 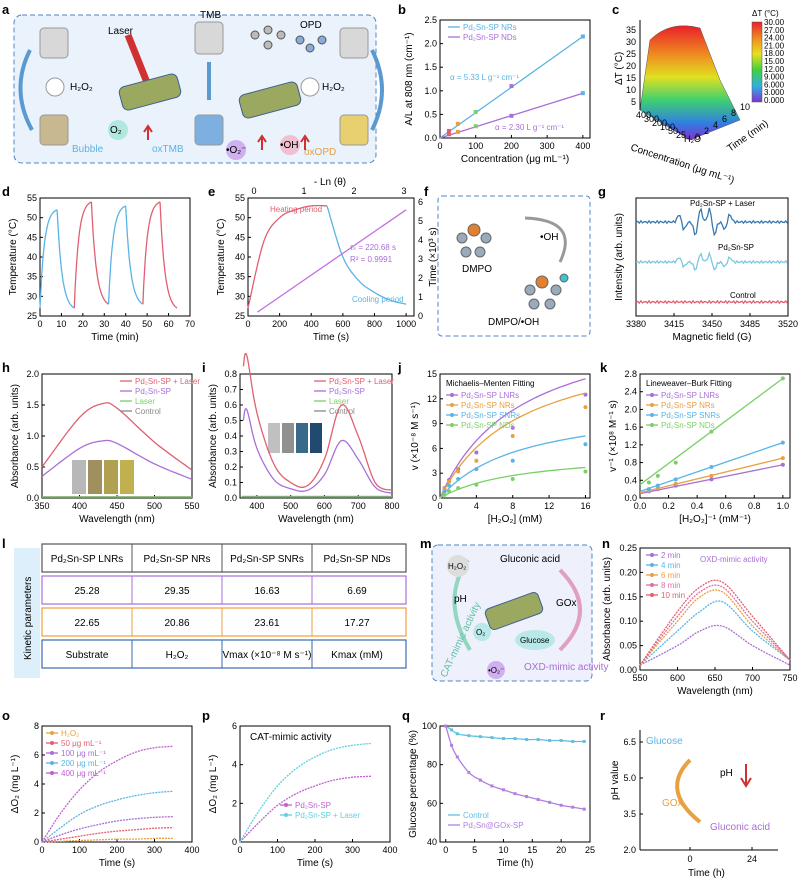 I want to click on colorbar-tick: 30.00, so click(x=774, y=22).